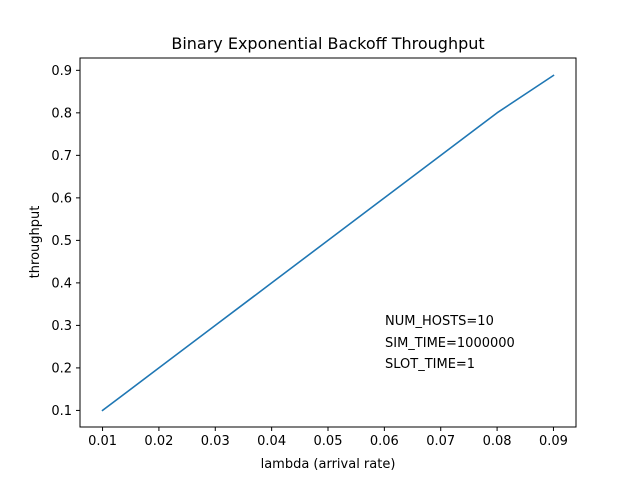  I want to click on y-tick-label: 0.1, so click(61, 411).